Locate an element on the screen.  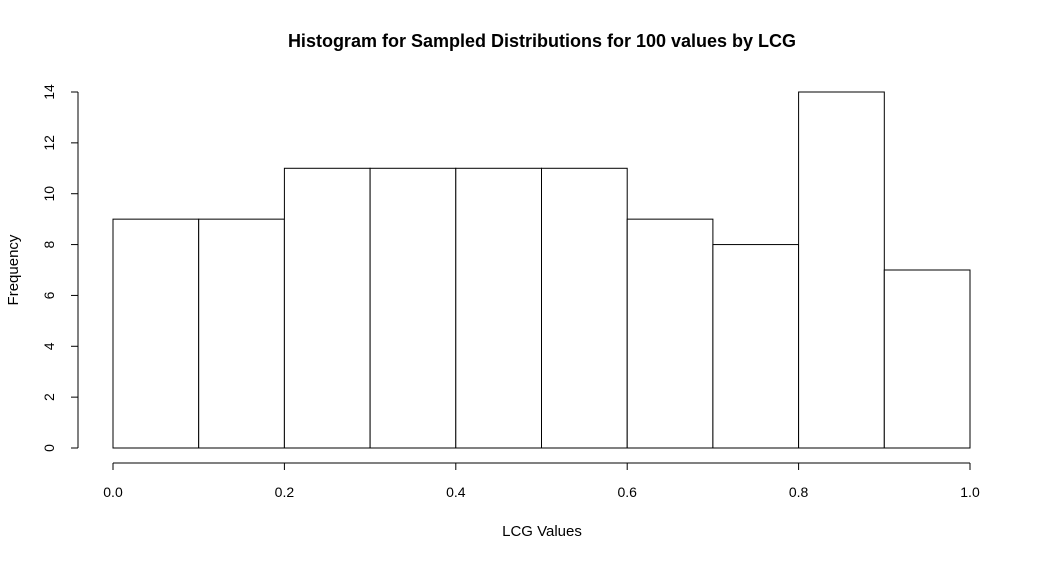
y-tick-label: 12 is located at coordinates (49, 143).